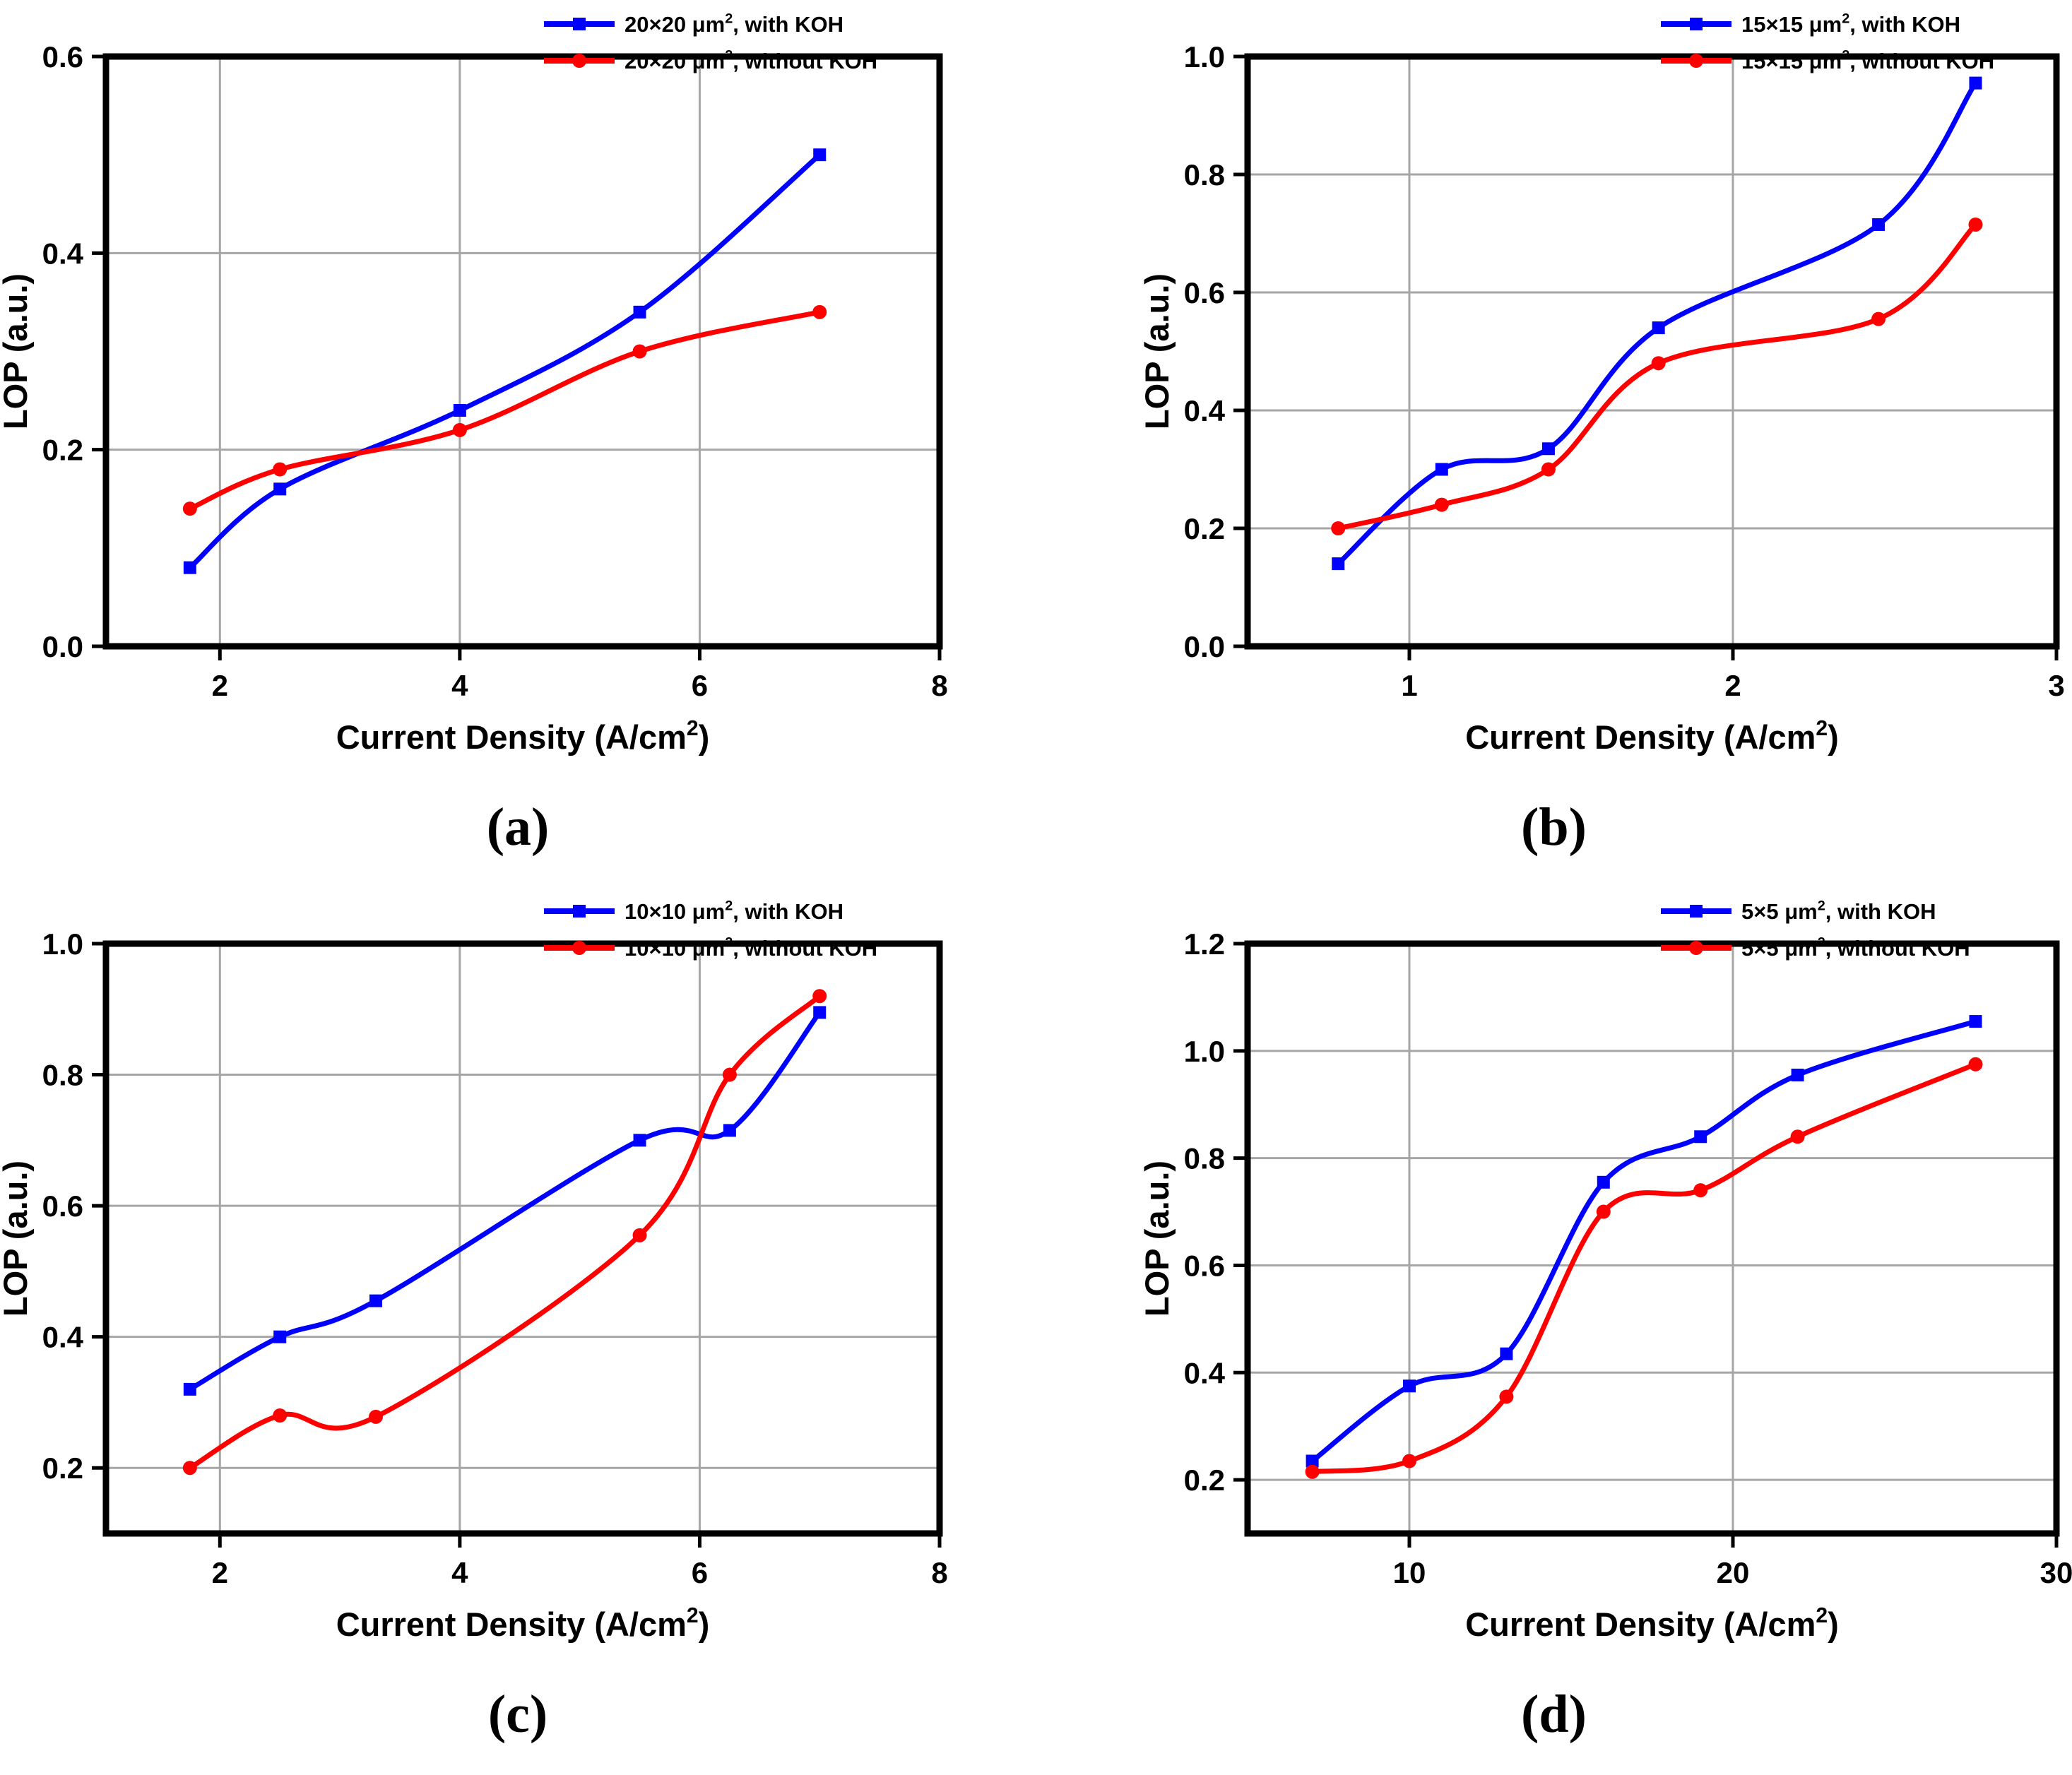 The height and width of the screenshot is (1775, 2072). Describe the element at coordinates (1205, 1372) in the screenshot. I see `y-tick-label: 0.4` at that location.